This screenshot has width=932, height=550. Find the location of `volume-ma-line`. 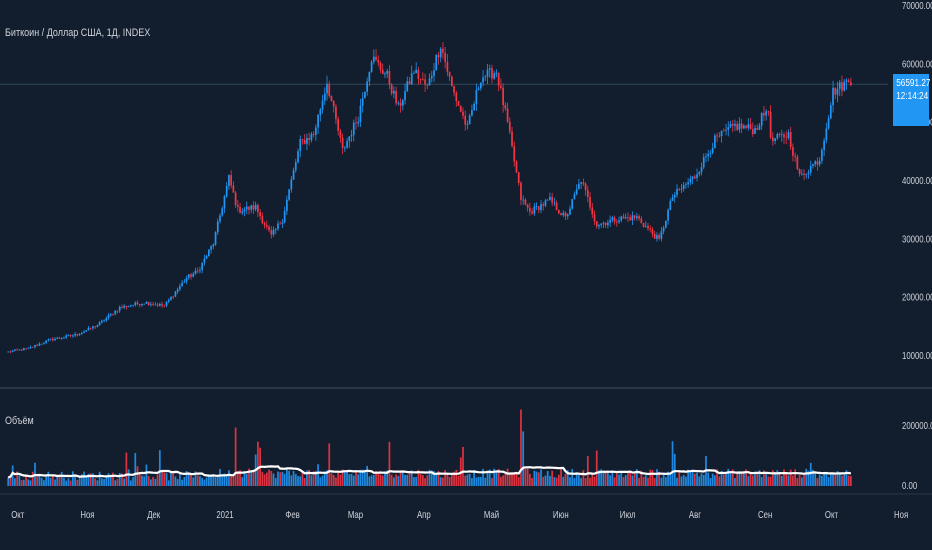

volume-ma-line is located at coordinates (429, 472).